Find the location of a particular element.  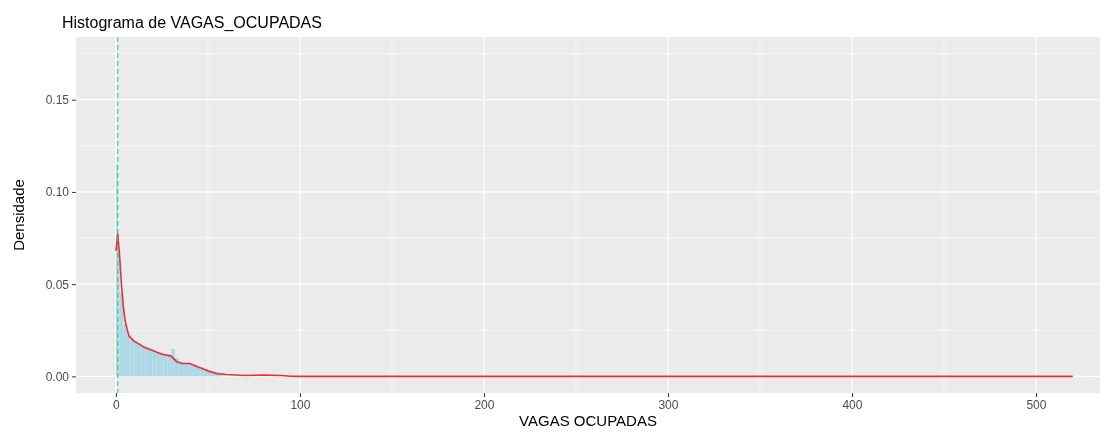

y-tick-label: 0.00 is located at coordinates (57, 376).